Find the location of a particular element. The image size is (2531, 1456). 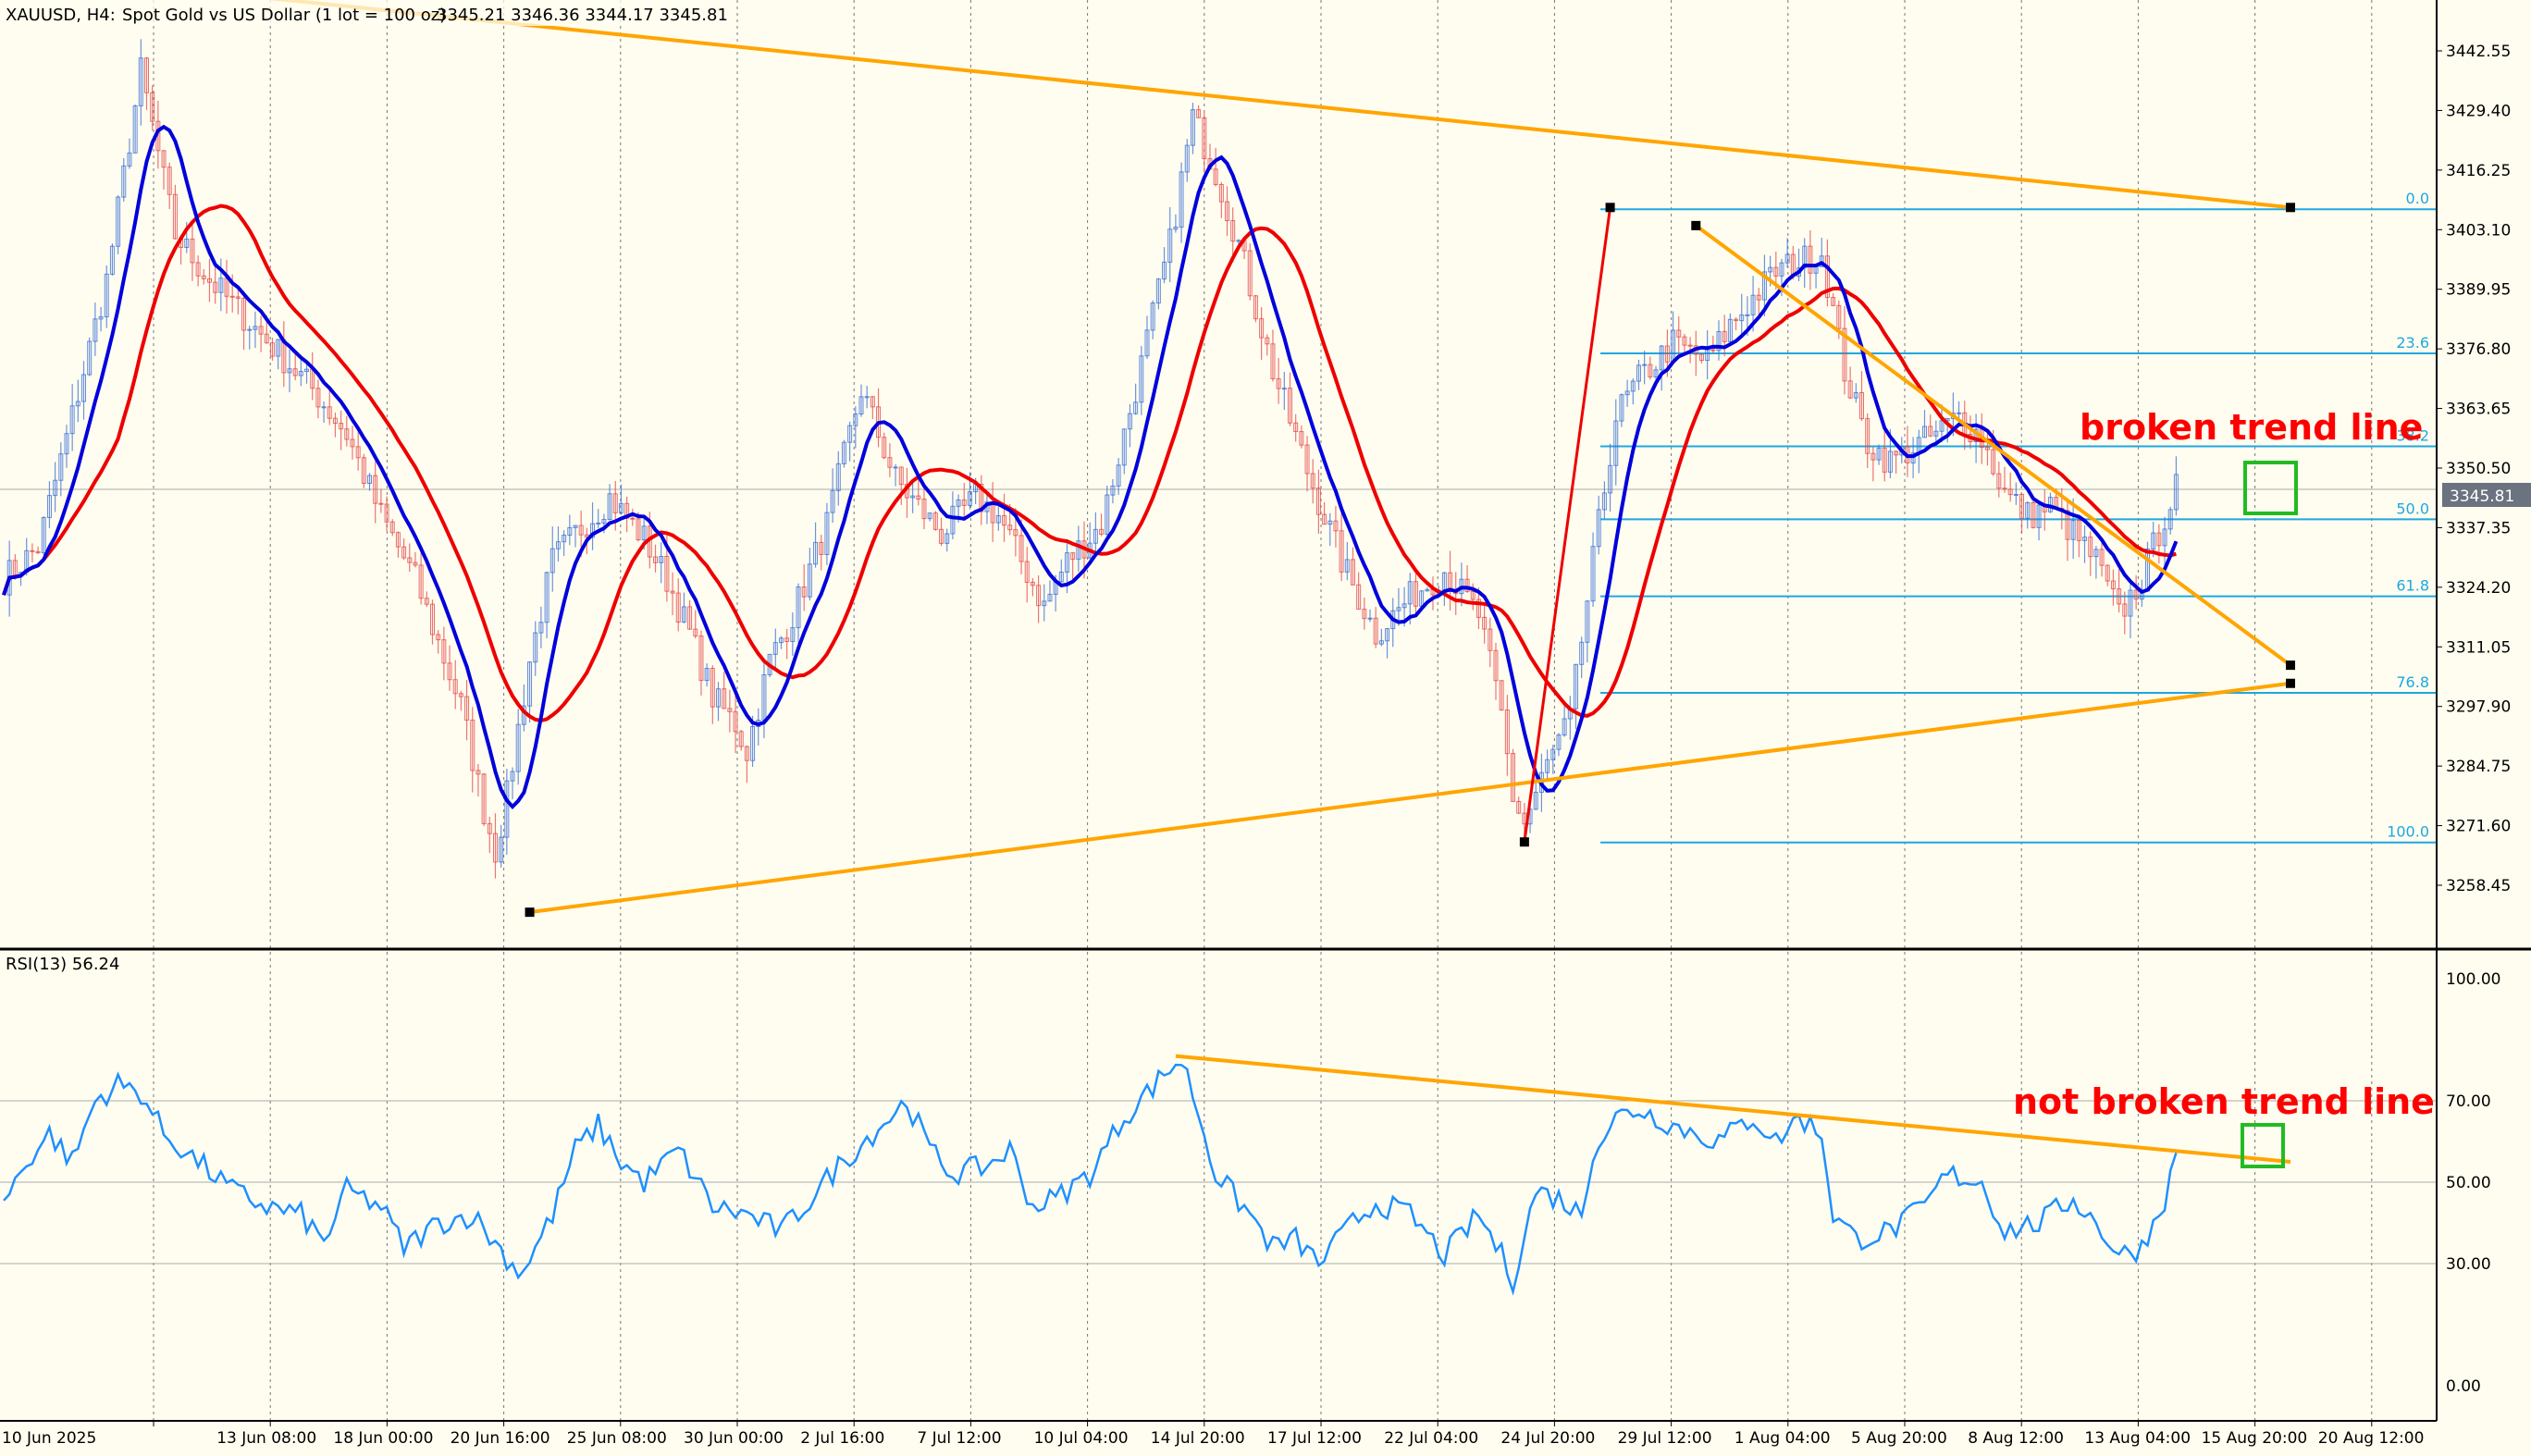

time-tick-label: 20 Jun 16:00 is located at coordinates (500, 1438).